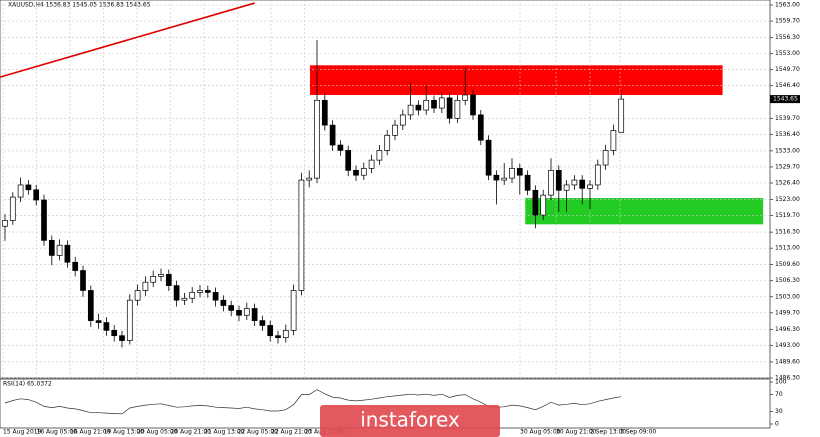  What do you see at coordinates (540, 432) in the screenshot?
I see `x-tick-label: 30 Aug 05:00` at bounding box center [540, 432].